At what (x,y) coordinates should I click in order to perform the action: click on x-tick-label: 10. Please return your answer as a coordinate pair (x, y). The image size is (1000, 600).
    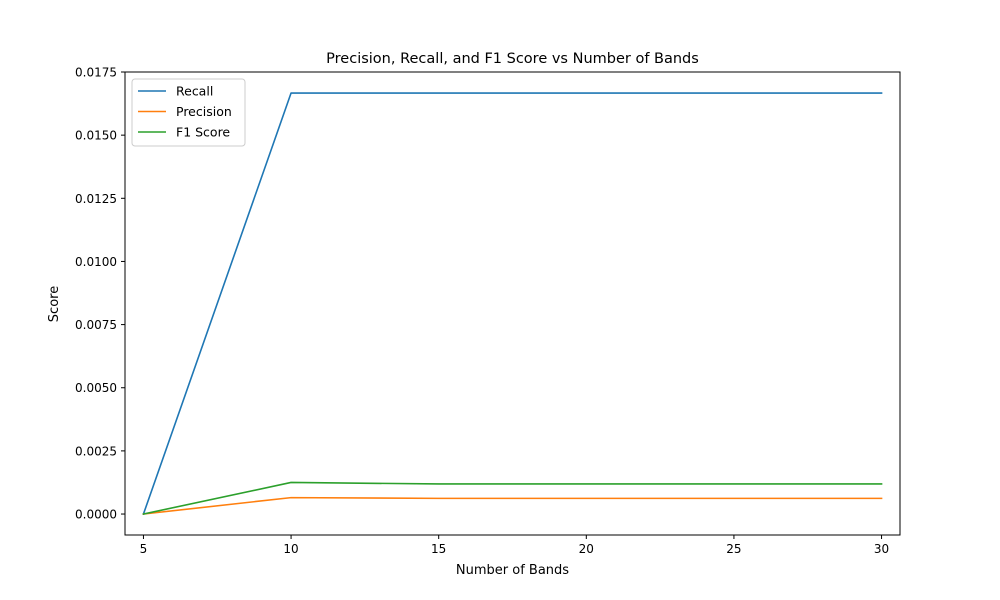
    Looking at the image, I should click on (290, 549).